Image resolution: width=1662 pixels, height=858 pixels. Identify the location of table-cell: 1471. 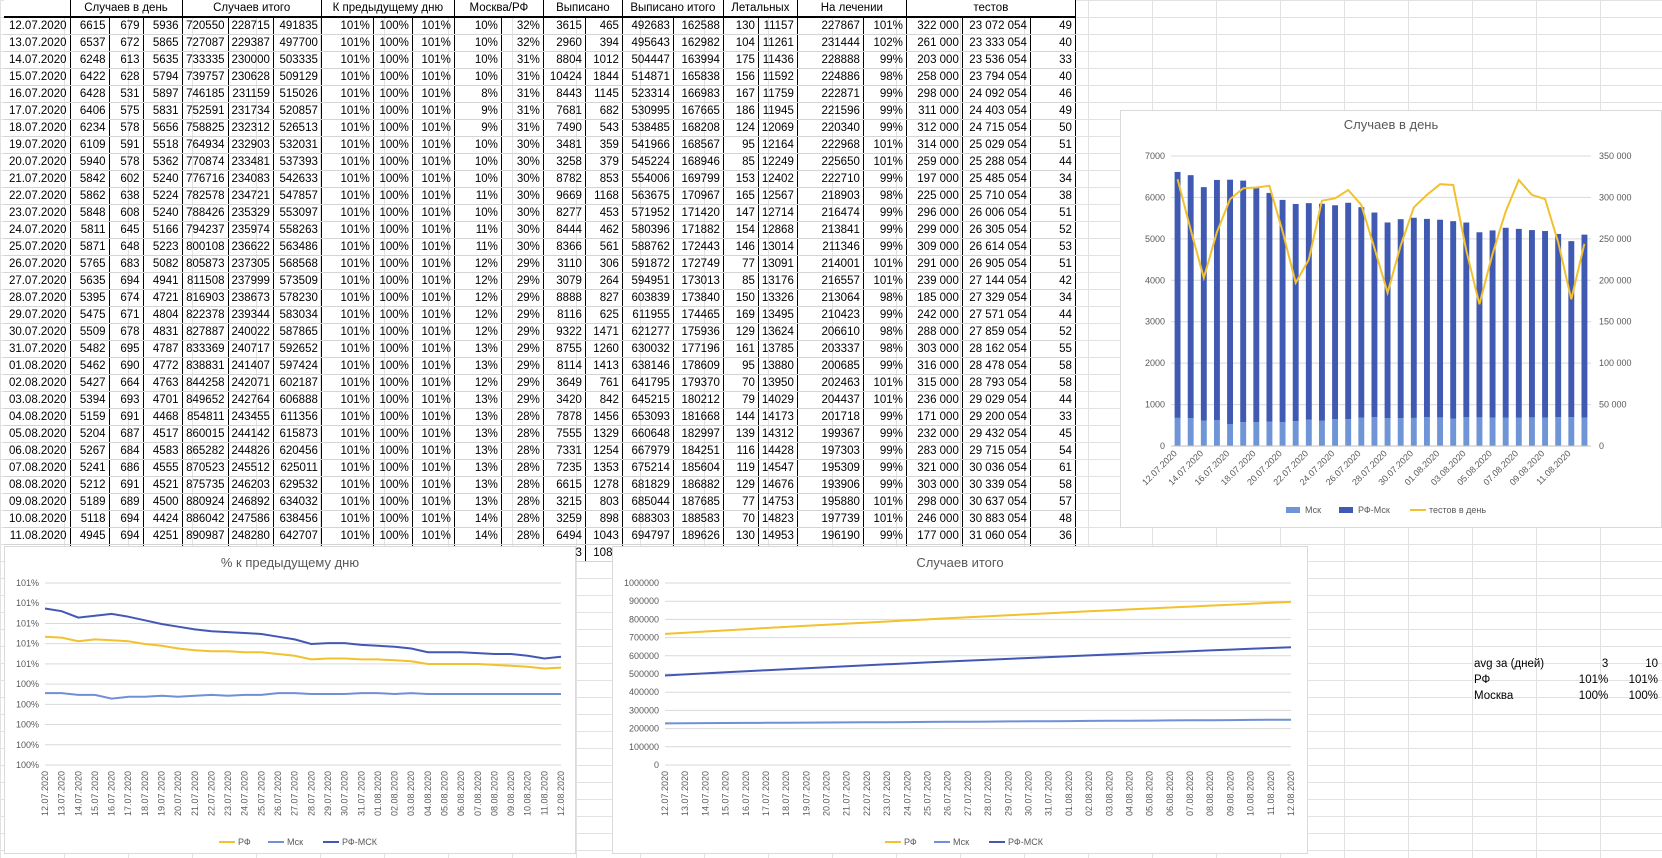
(604, 332).